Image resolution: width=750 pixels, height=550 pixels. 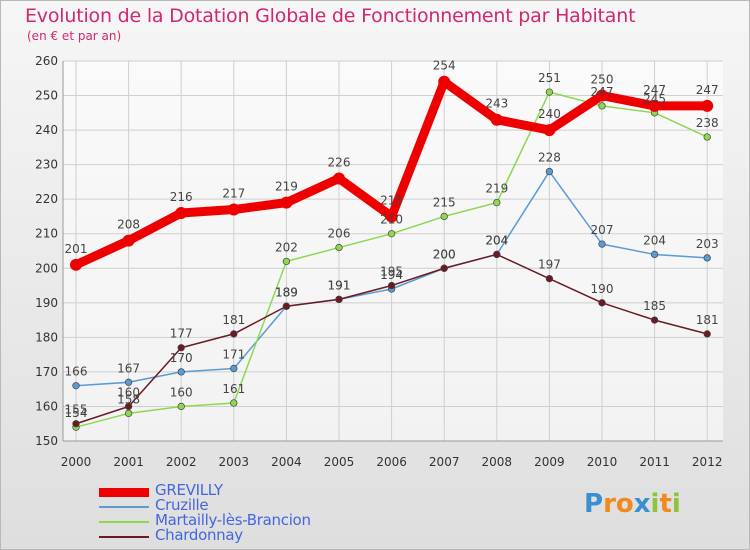 What do you see at coordinates (444, 66) in the screenshot?
I see `data-label: 254` at bounding box center [444, 66].